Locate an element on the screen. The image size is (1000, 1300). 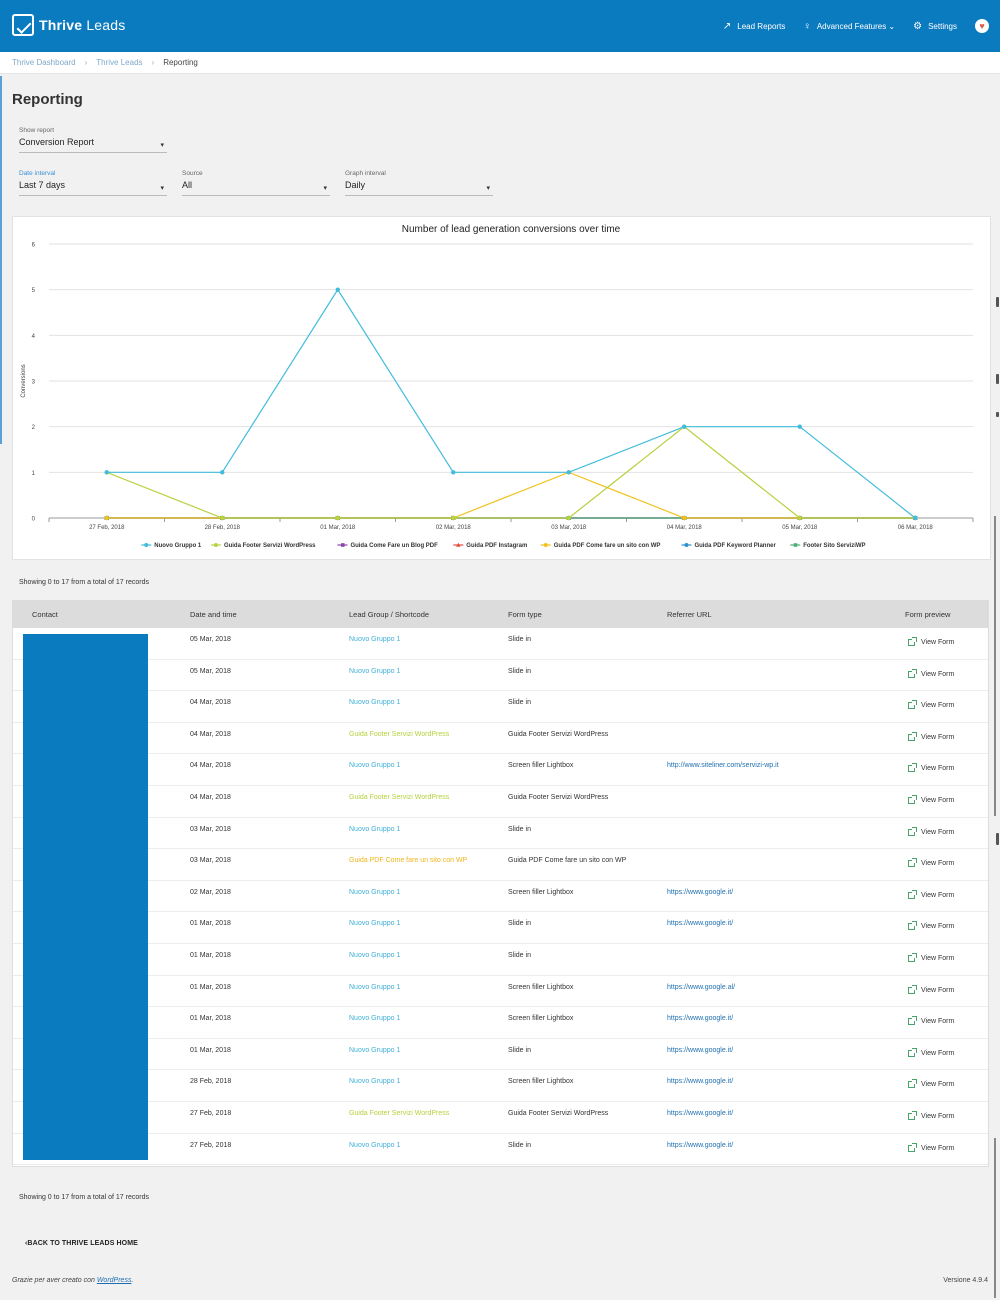
row-date: 04 Mar, 2018 is located at coordinates (210, 703).